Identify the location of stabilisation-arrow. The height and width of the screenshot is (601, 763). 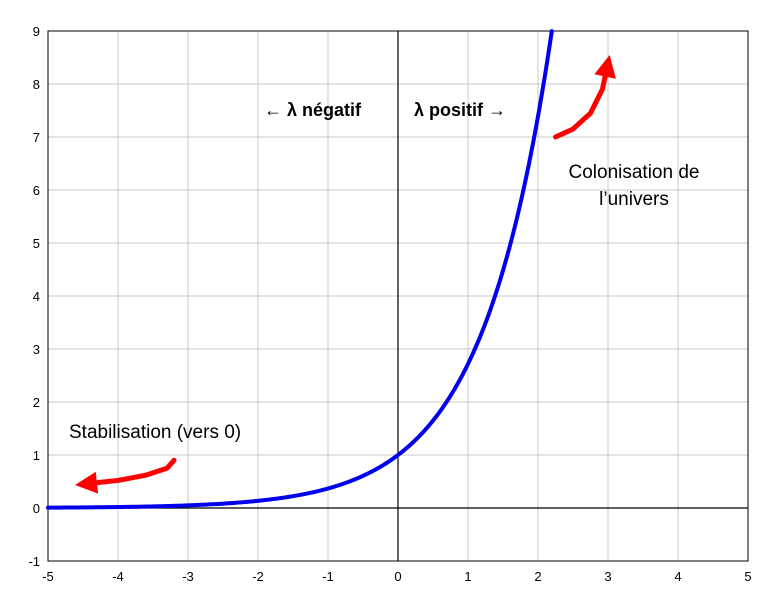
(126, 475).